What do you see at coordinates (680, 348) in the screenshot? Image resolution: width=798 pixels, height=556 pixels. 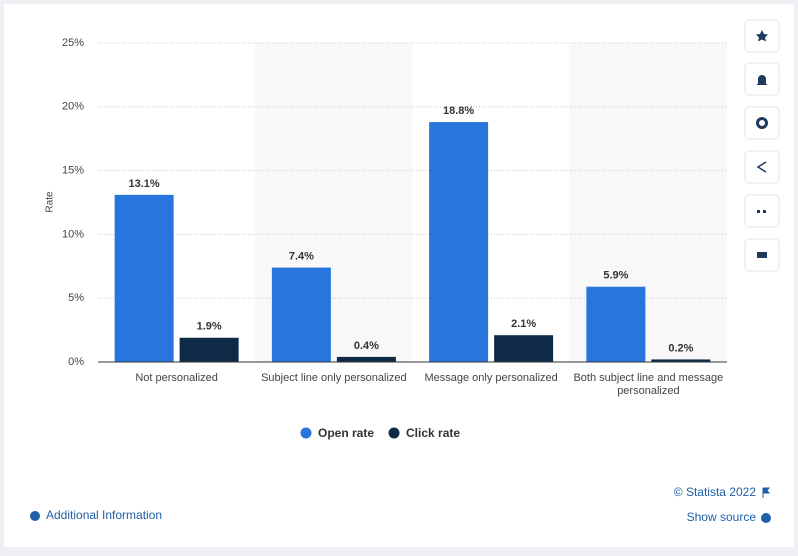 I see `value-label: 0.2%` at bounding box center [680, 348].